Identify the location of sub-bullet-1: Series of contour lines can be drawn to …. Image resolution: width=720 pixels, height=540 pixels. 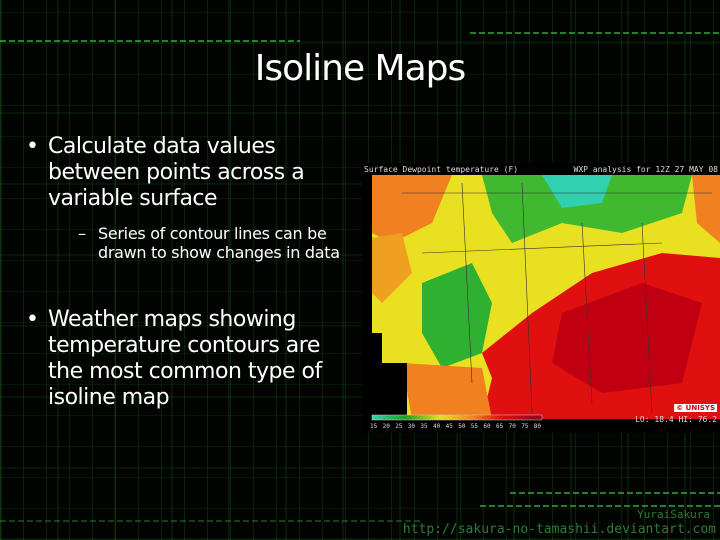
(213, 243).